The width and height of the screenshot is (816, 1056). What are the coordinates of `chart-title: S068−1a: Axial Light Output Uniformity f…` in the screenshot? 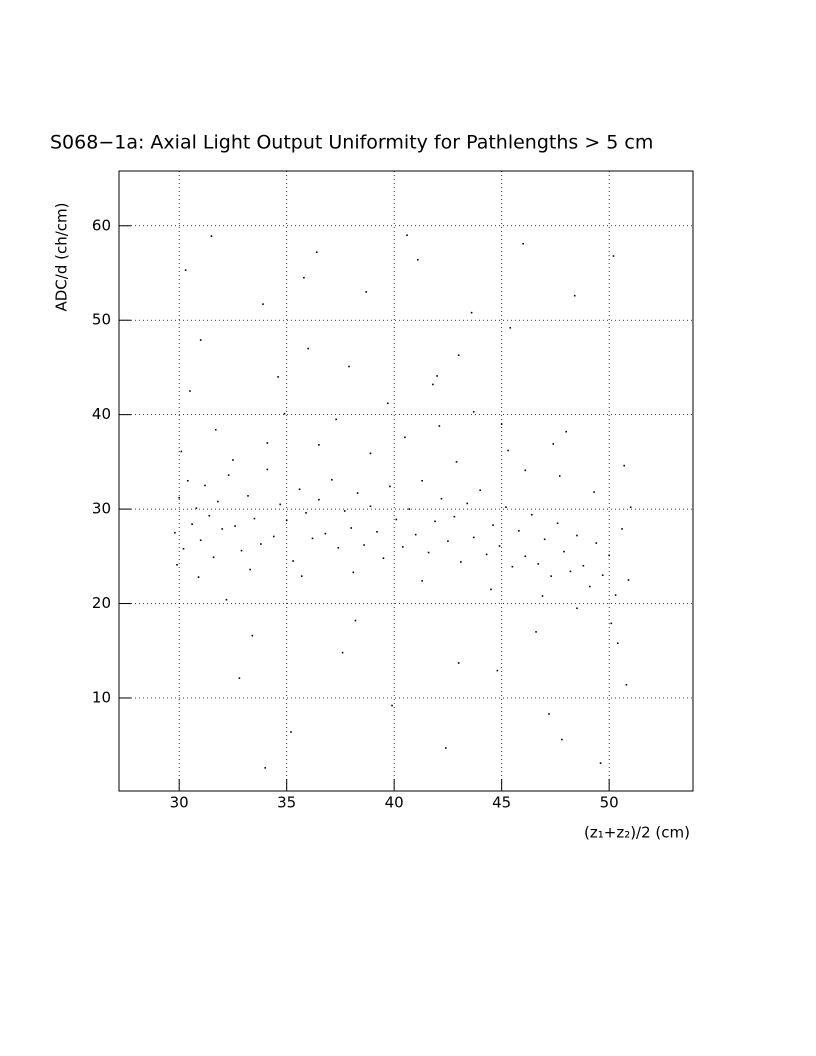 It's located at (351, 143).